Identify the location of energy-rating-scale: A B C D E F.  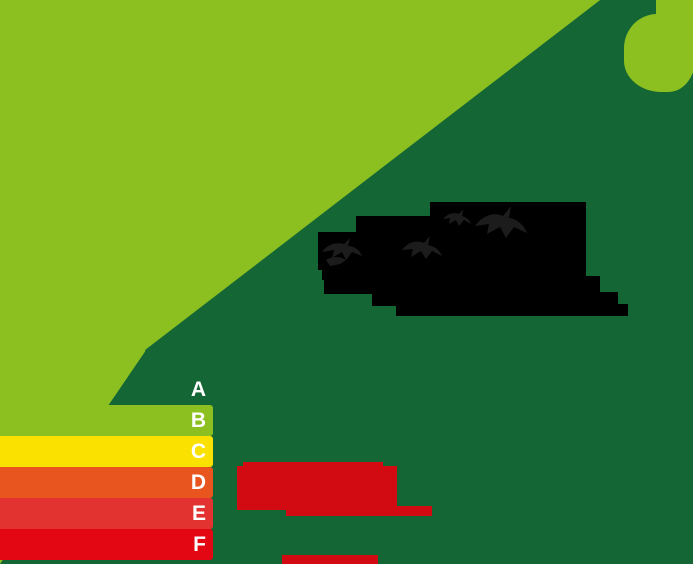
(106, 467).